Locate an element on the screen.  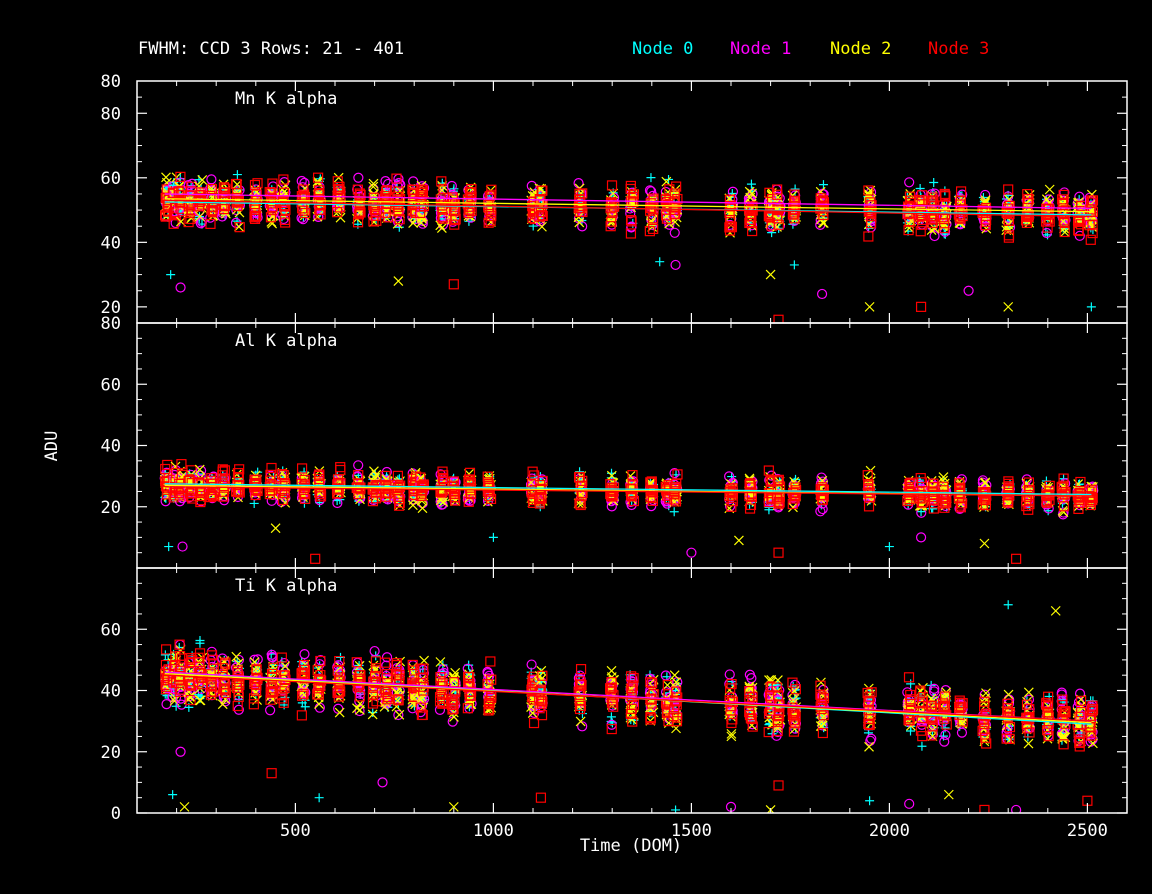
panel-label: Mn K alpha is located at coordinates (286, 99).